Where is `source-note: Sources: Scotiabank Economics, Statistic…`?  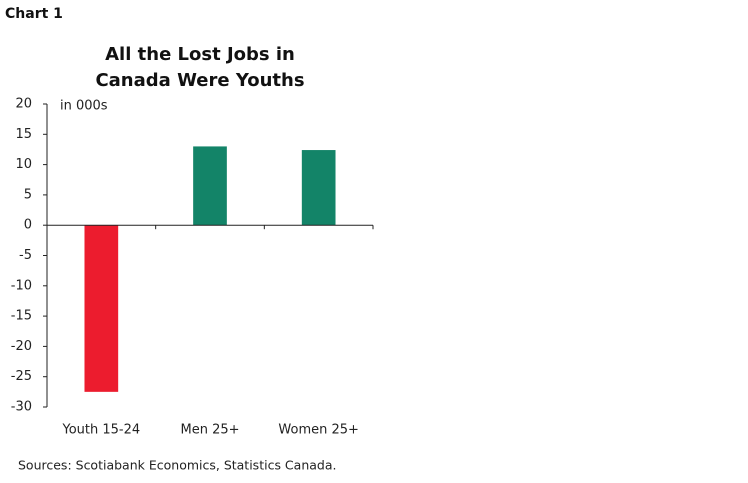
source-note: Sources: Scotiabank Economics, Statistic… is located at coordinates (177, 465).